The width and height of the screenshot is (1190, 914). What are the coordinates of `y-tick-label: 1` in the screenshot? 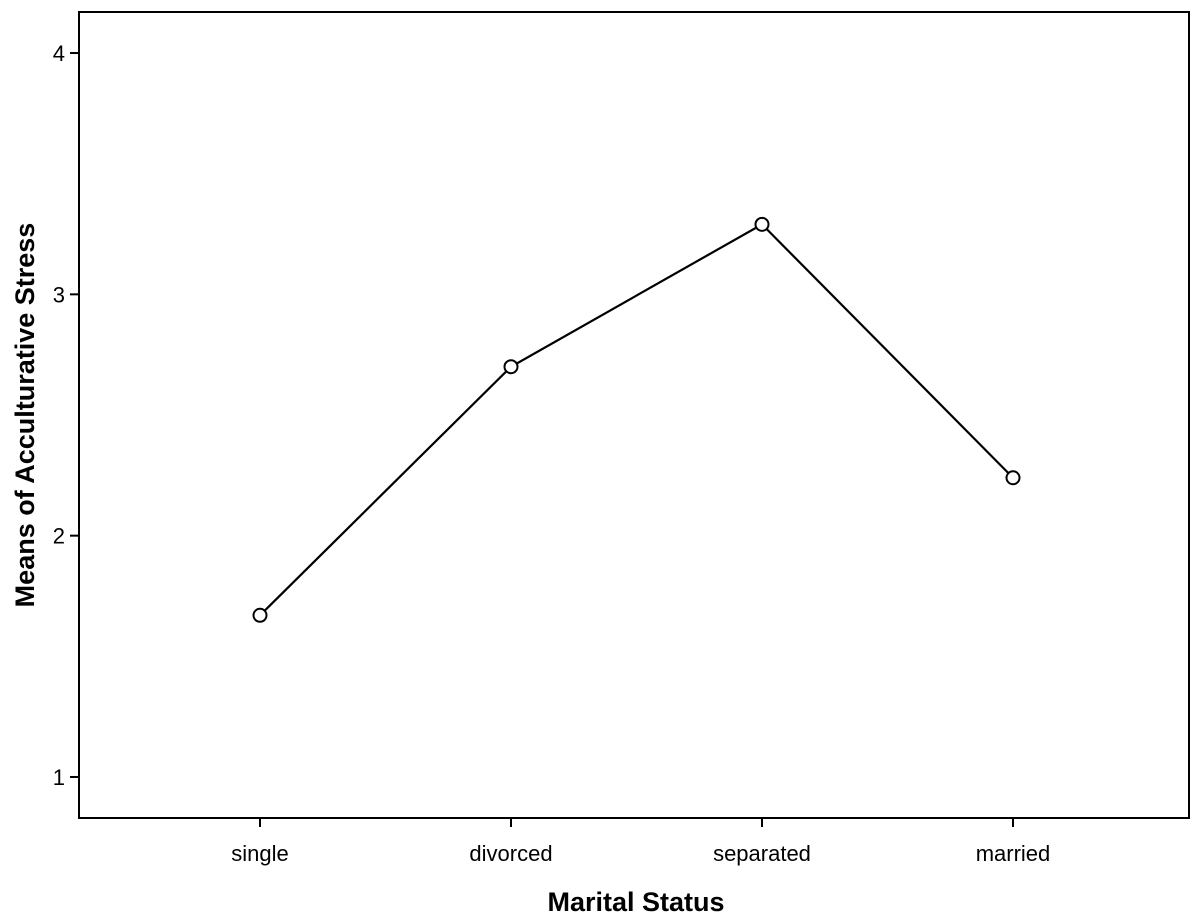 It's located at (59, 777).